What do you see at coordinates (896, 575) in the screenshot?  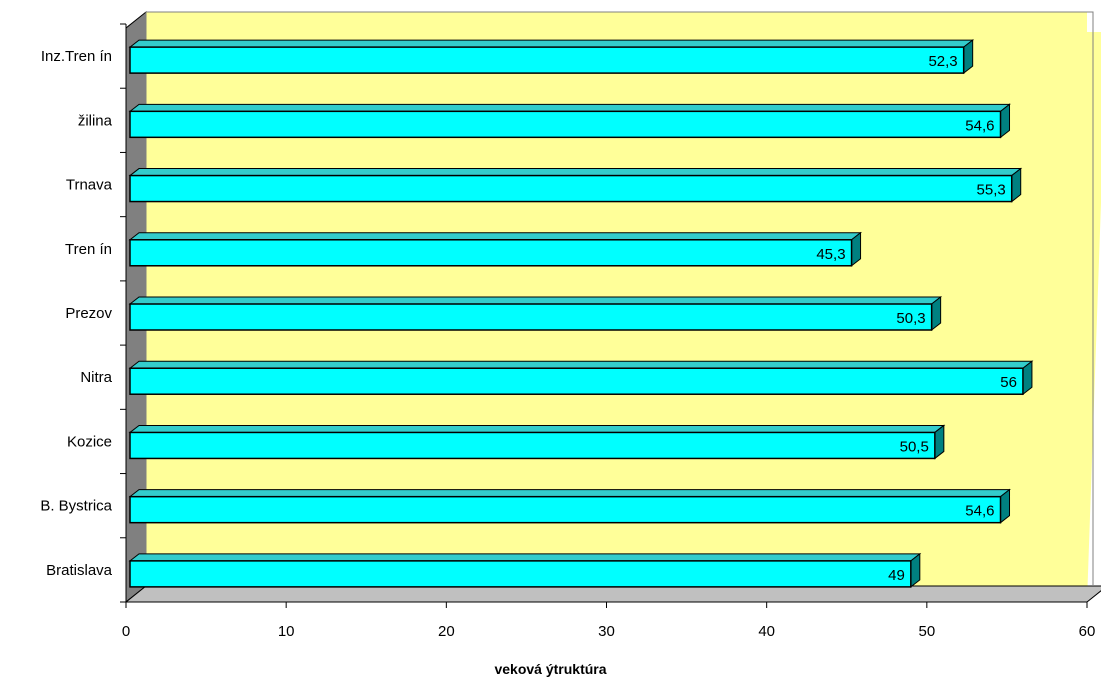 I see `data-label-0: 49` at bounding box center [896, 575].